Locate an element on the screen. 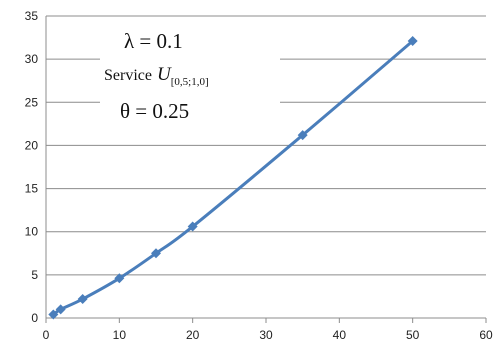 This screenshot has height=358, width=500. y-tick-label: 30 is located at coordinates (32, 59).